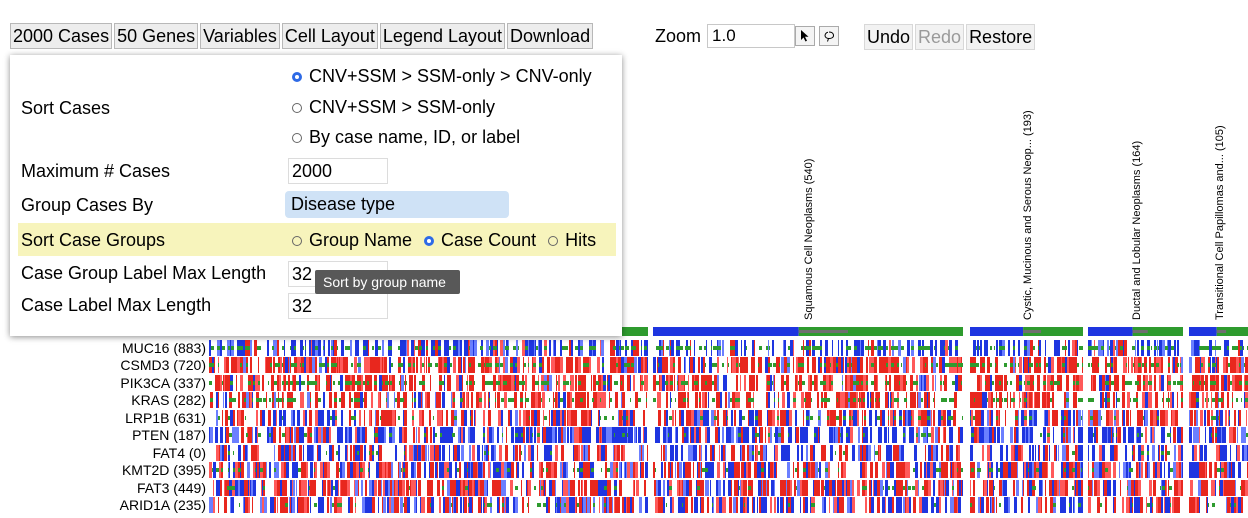 The image size is (1248, 518). I want to click on redo-button: Redo, so click(940, 37).